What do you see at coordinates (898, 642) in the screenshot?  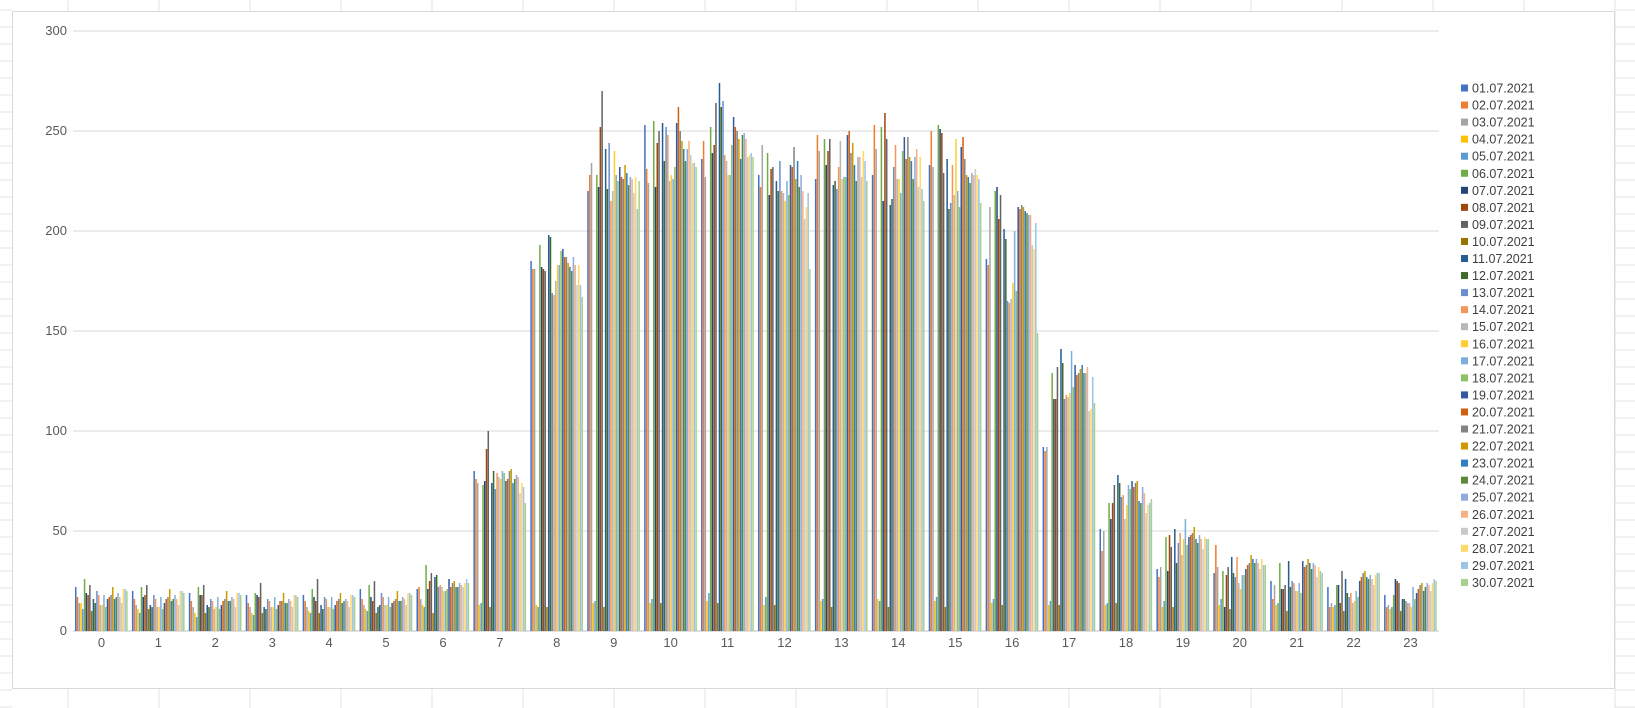 I see `x-tick-label: 14` at bounding box center [898, 642].